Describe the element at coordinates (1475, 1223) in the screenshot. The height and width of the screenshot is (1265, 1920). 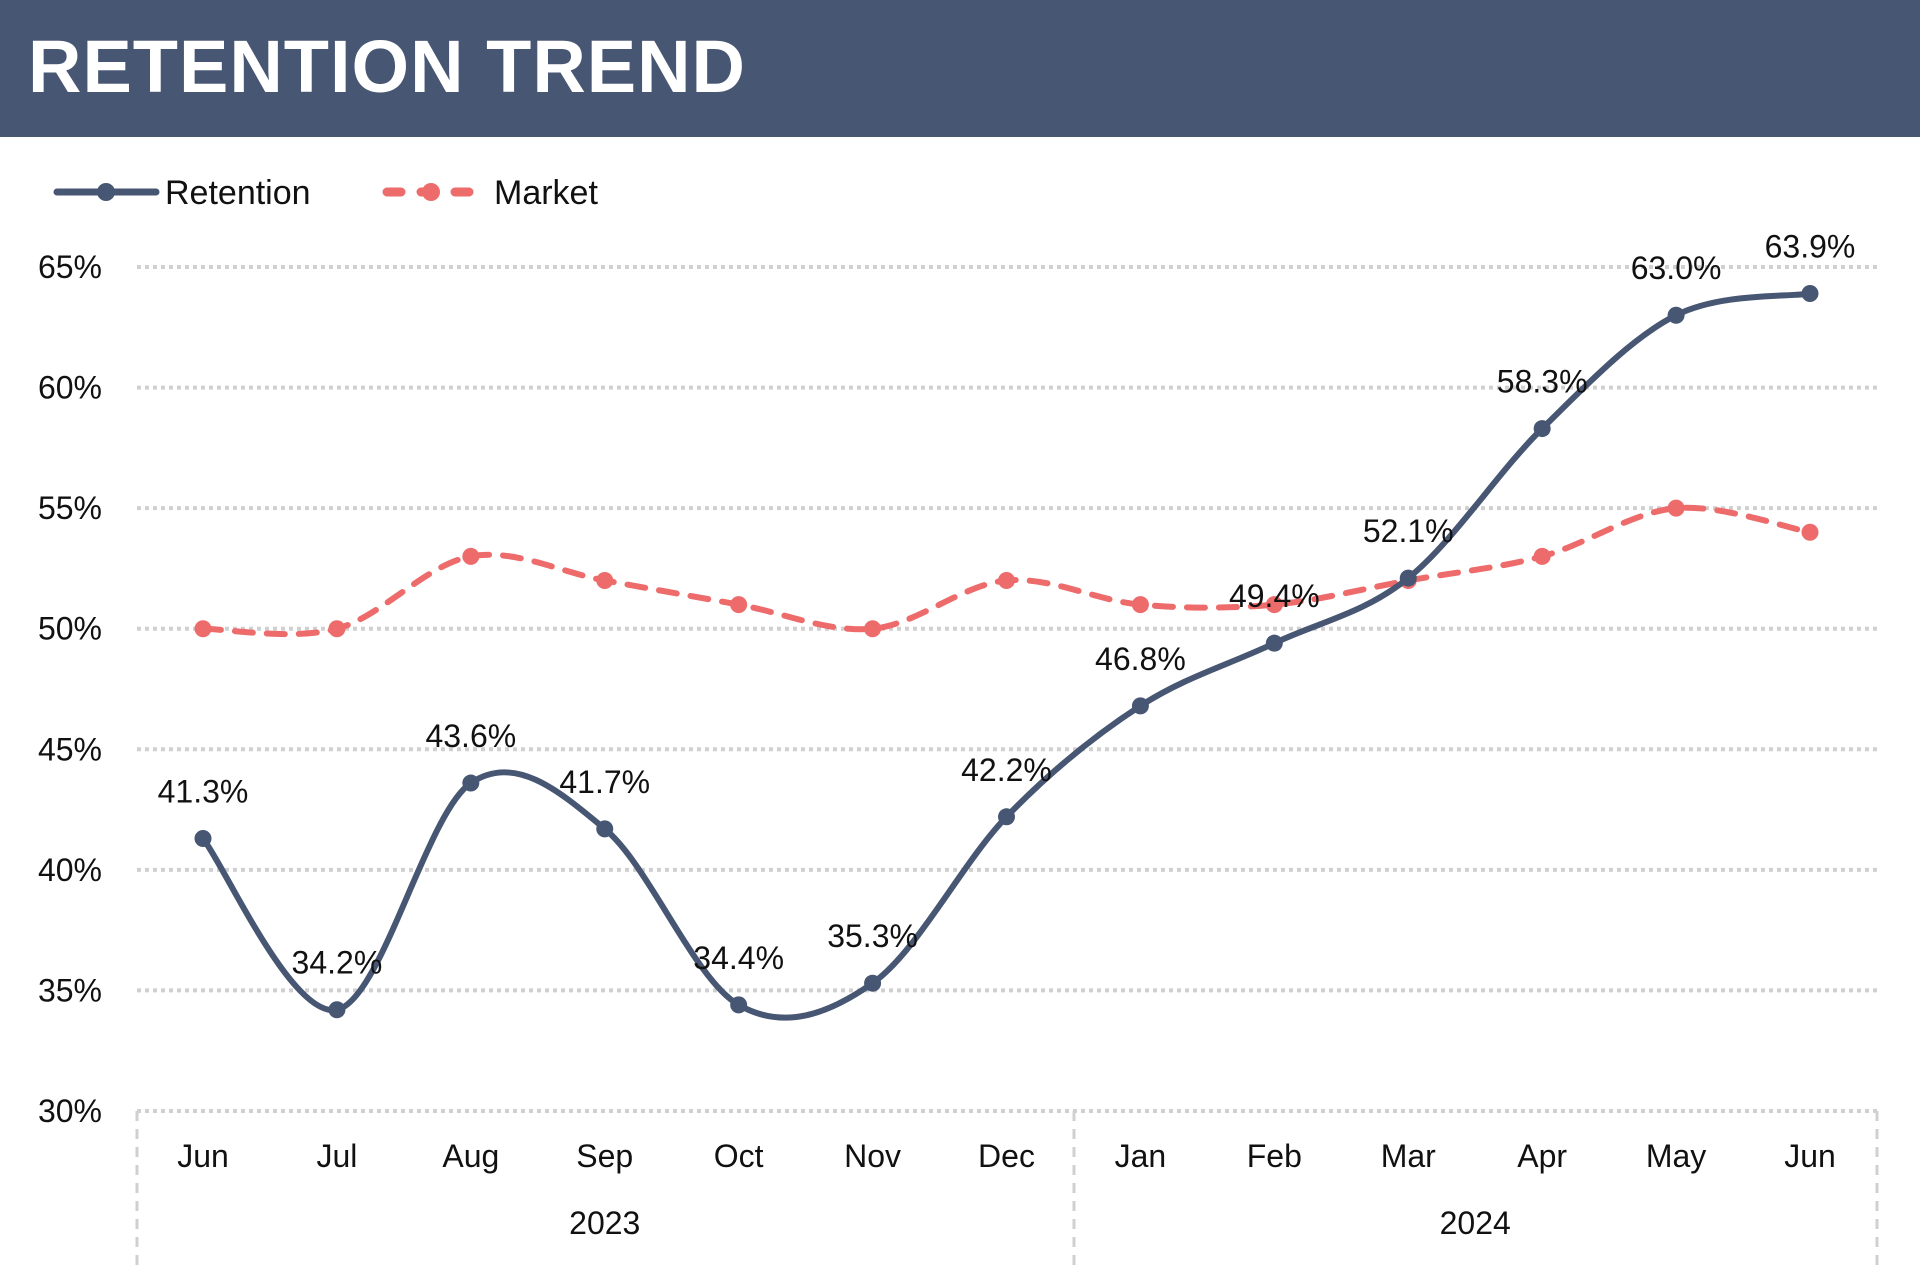
I see `x-group-label: 2024` at that location.